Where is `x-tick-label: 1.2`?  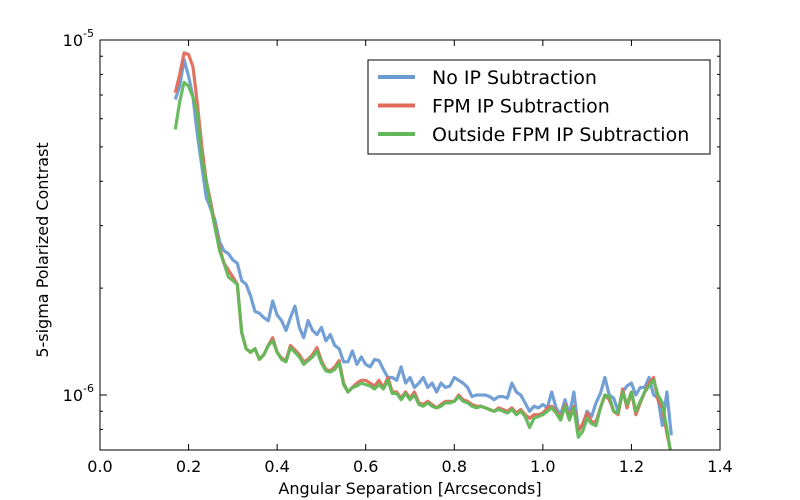
x-tick-label: 1.2 is located at coordinates (631, 466).